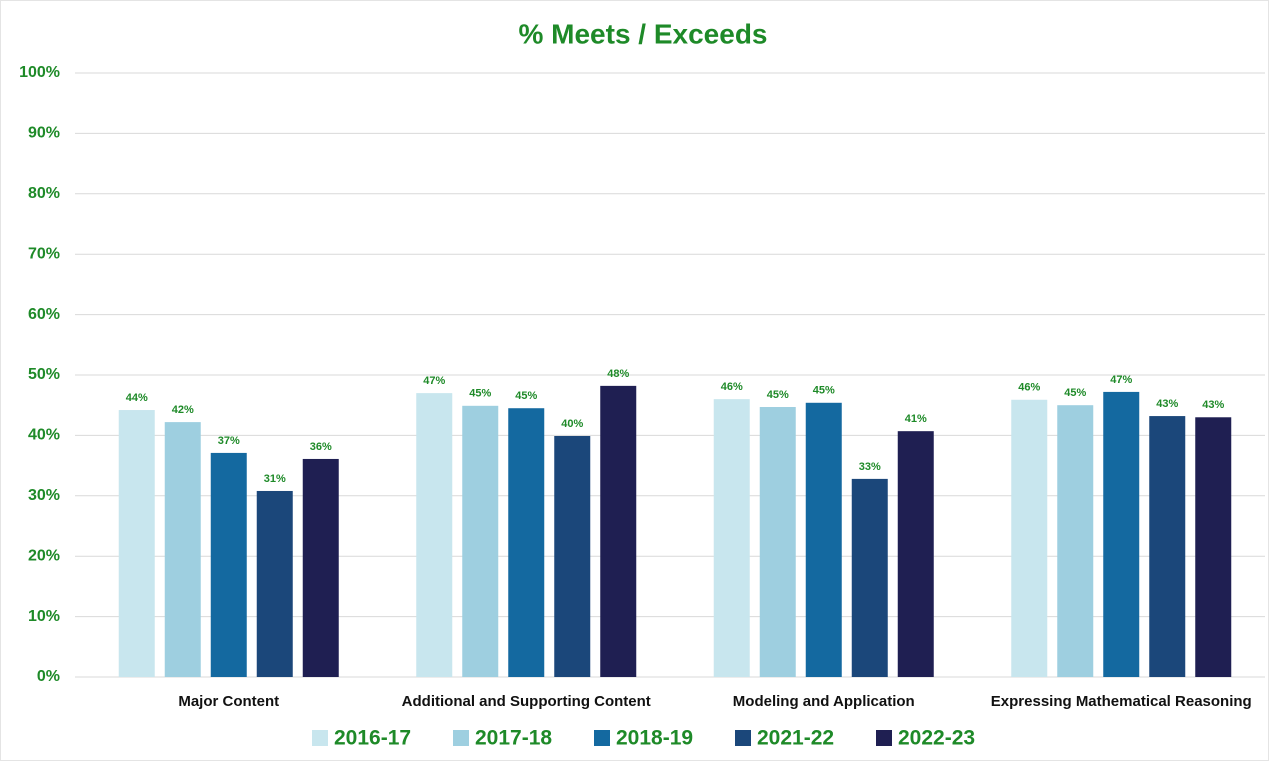 This screenshot has width=1269, height=761. I want to click on x-tick-label: Major Content, so click(228, 701).